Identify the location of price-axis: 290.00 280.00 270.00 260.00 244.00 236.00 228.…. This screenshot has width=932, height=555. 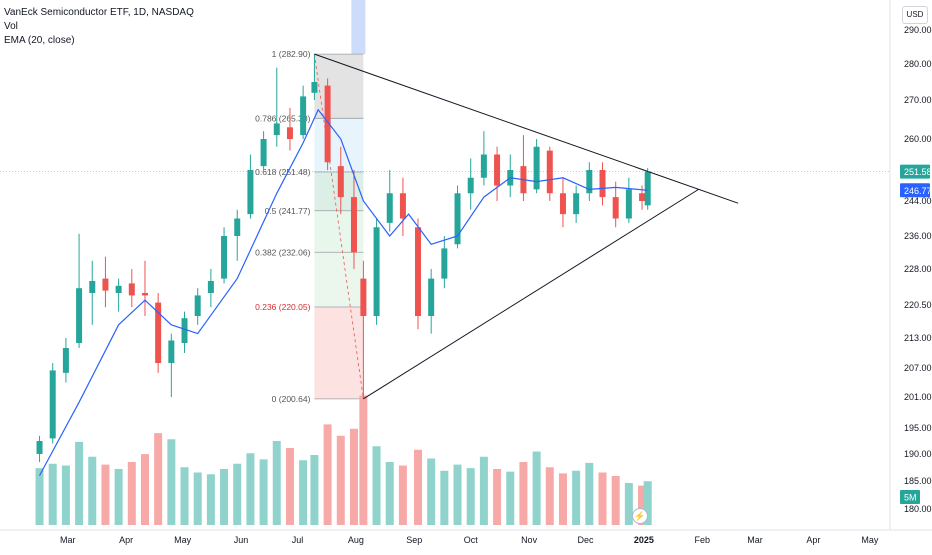
(910, 265).